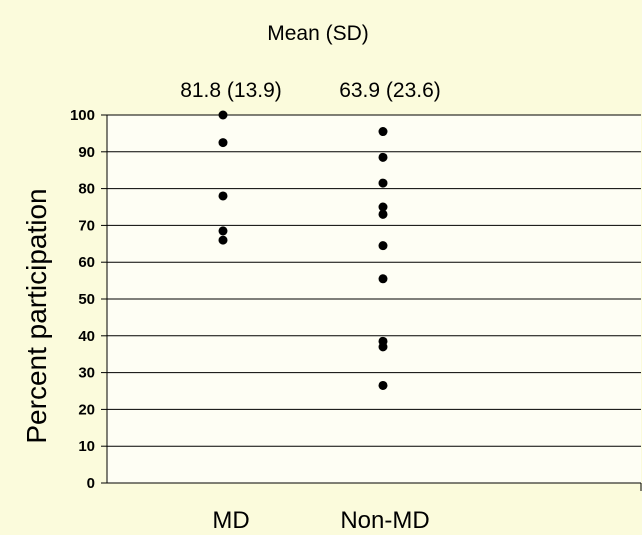 Image resolution: width=642 pixels, height=535 pixels. Describe the element at coordinates (231, 90) in the screenshot. I see `stat-label-md: 81.8 (13.9)` at that location.